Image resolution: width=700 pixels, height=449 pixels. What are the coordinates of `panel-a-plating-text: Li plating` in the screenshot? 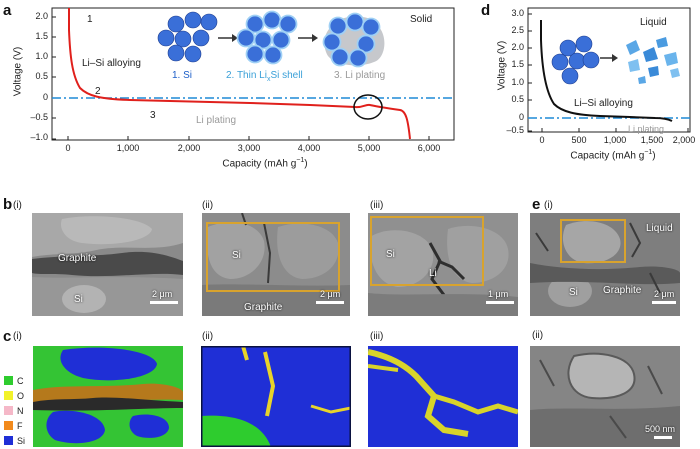 It's located at (216, 120).